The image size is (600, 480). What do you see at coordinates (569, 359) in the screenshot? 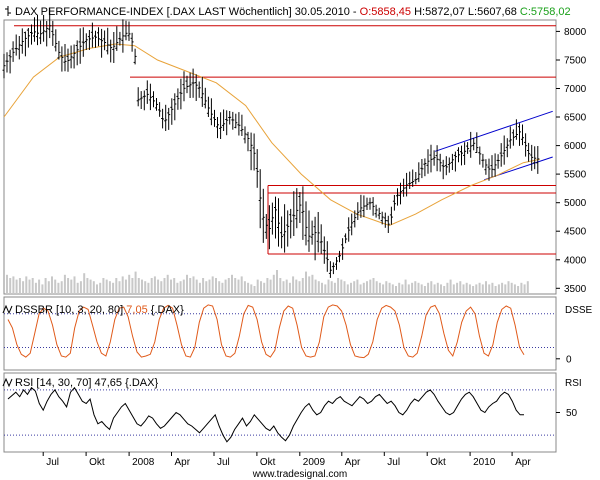
I see `dss-axis-label: 0` at bounding box center [569, 359].